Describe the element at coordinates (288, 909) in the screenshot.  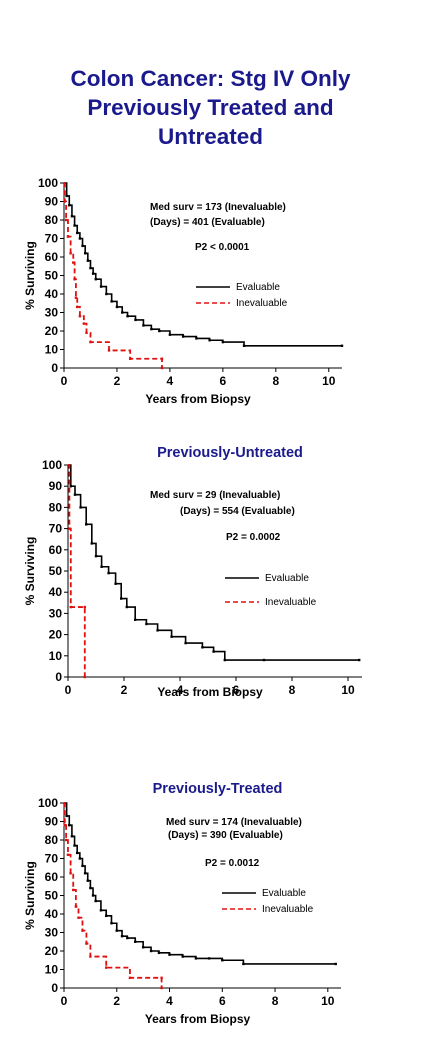
I see `chart-3-legend-label-2: Inevaluable` at that location.